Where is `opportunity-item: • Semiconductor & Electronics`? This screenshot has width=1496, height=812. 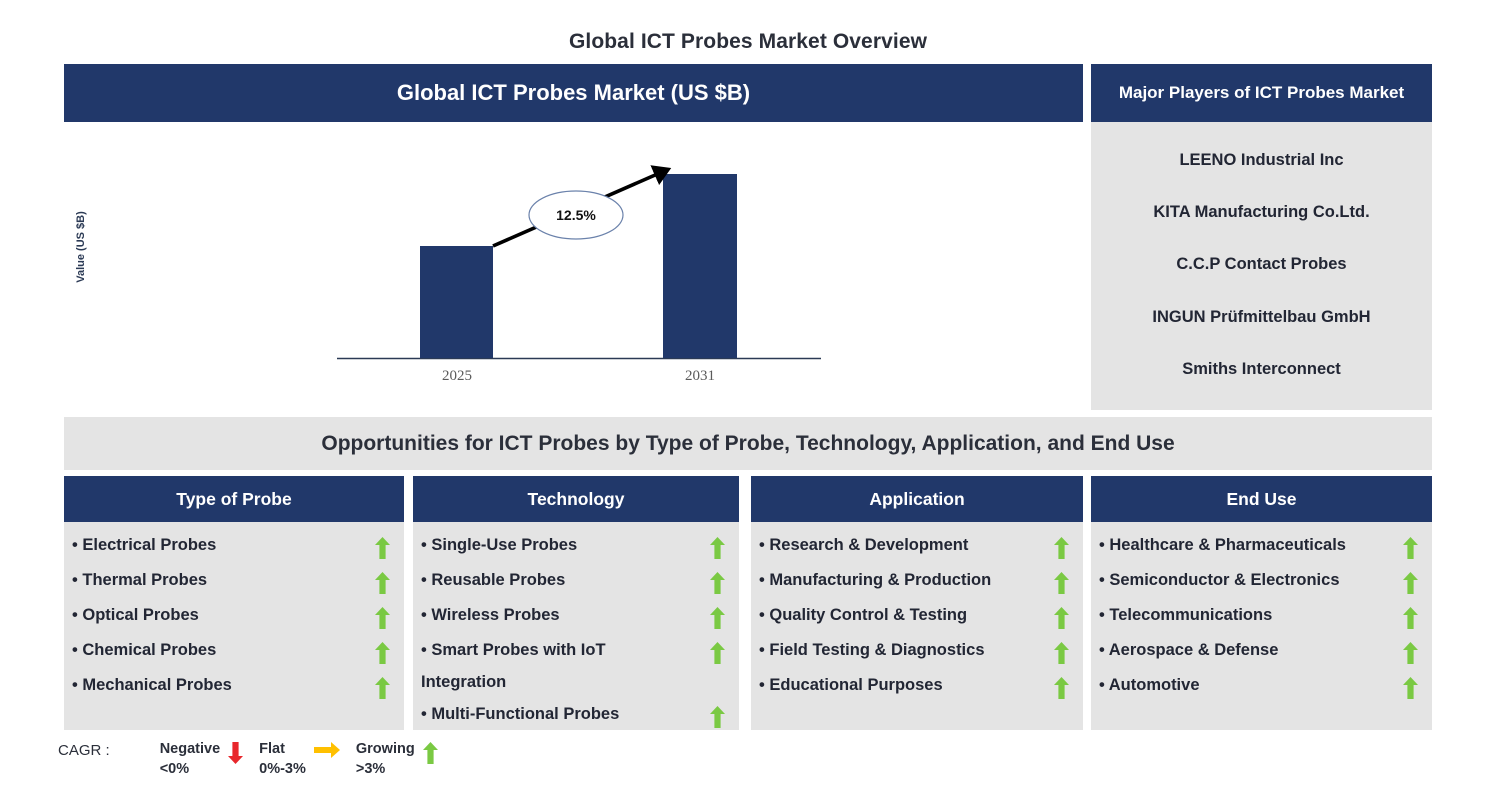 opportunity-item: • Semiconductor & Electronics is located at coordinates (1262, 581).